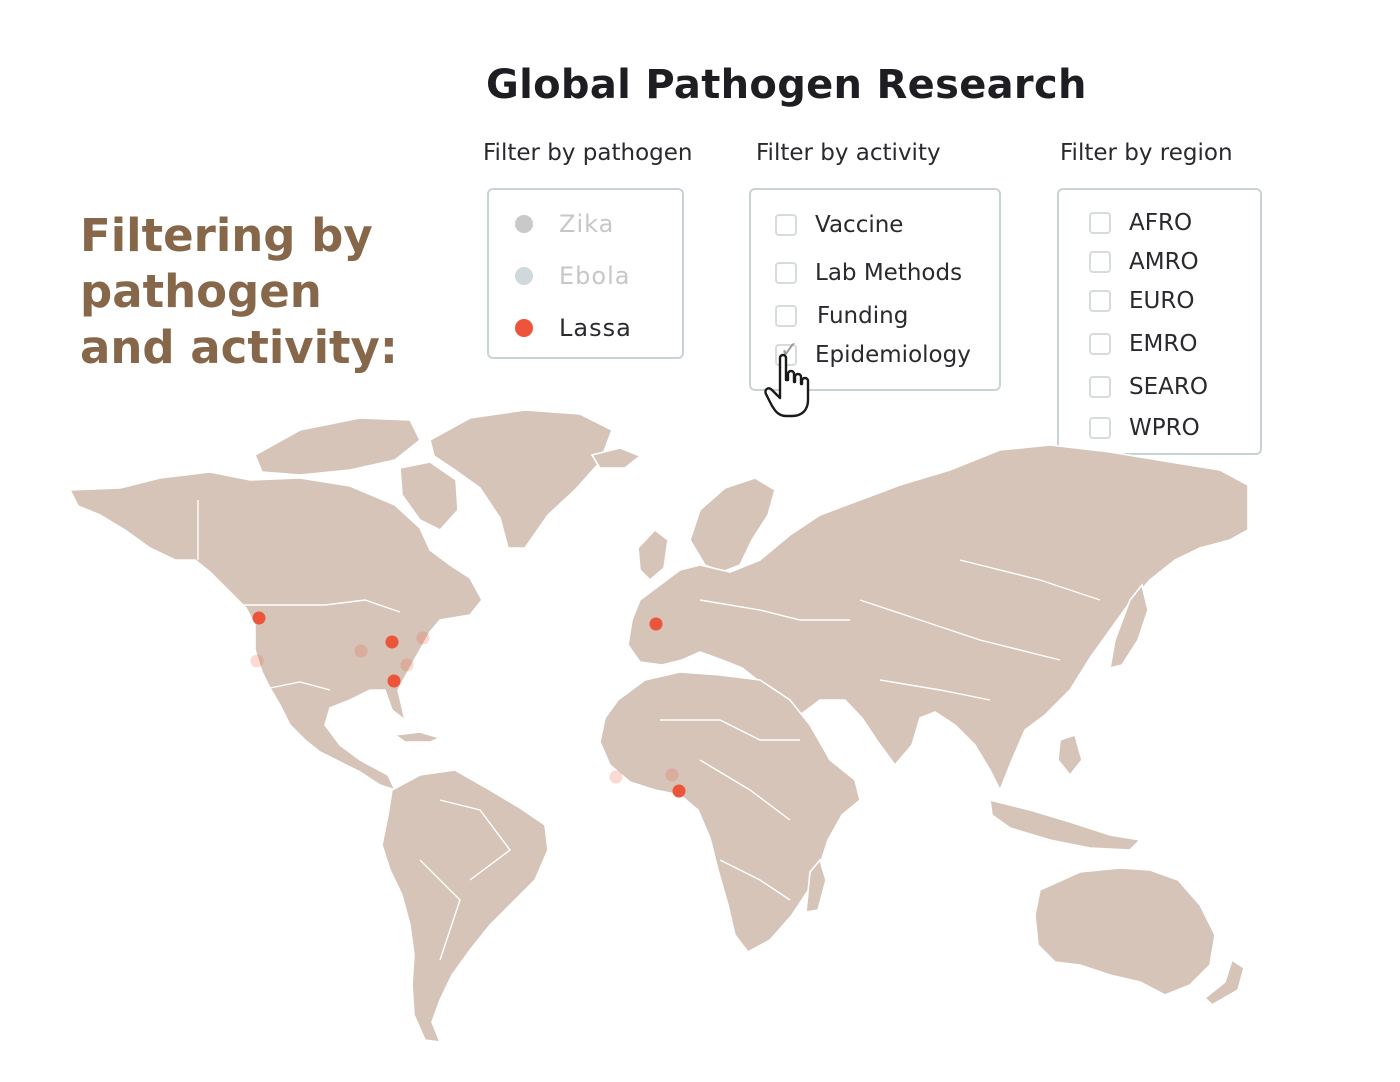 Image resolution: width=1400 pixels, height=1082 pixels. I want to click on land-iceland, so click(616, 458).